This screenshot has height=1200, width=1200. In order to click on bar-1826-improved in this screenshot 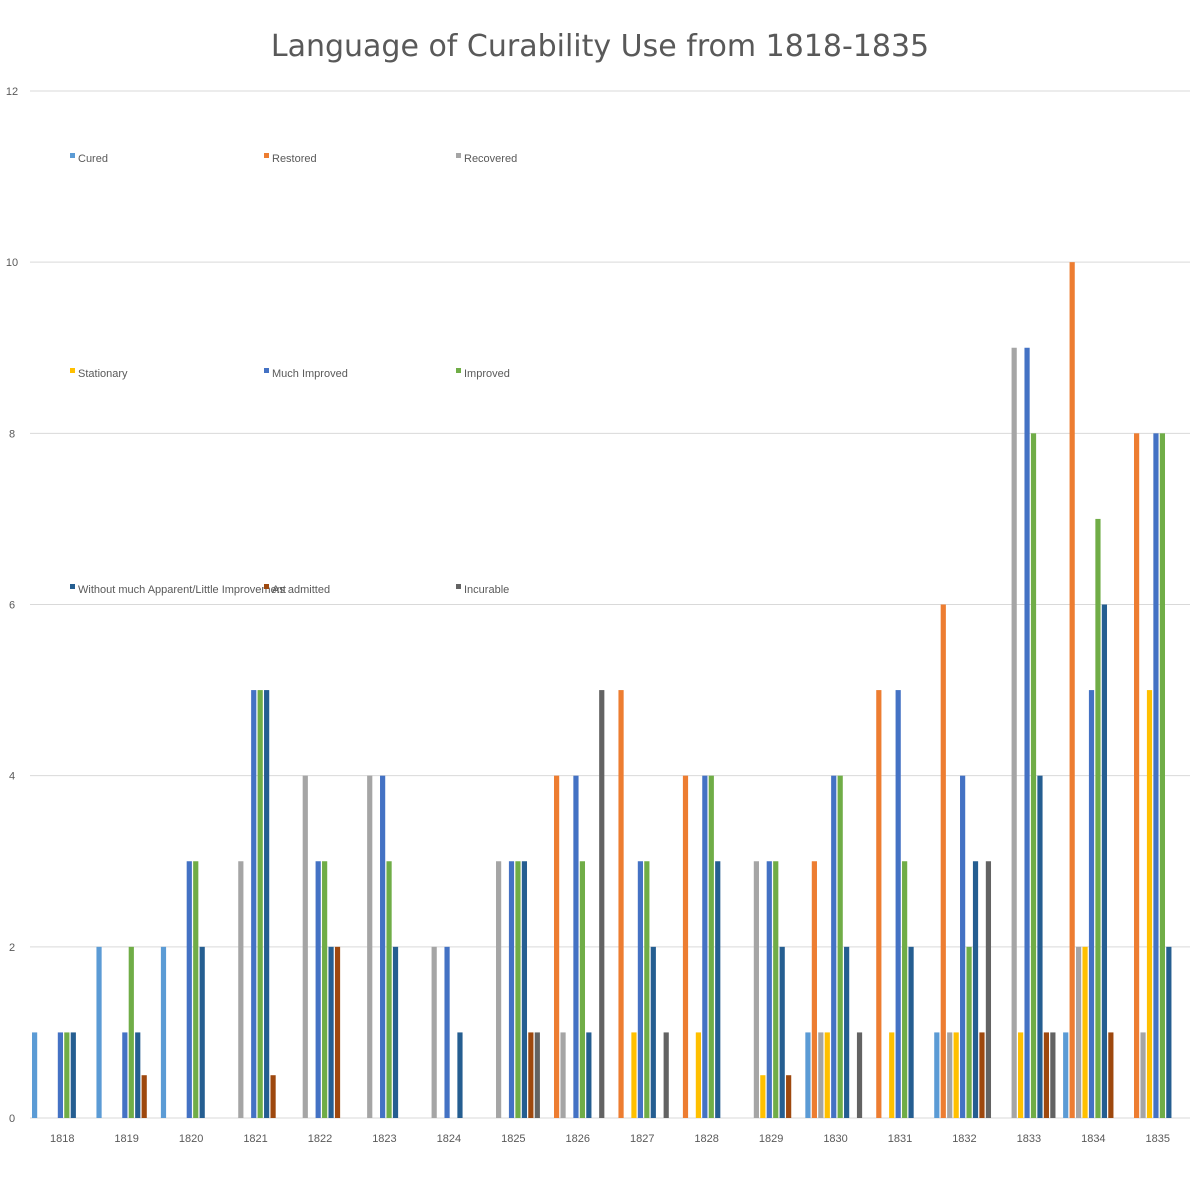, I will do `click(582, 989)`.